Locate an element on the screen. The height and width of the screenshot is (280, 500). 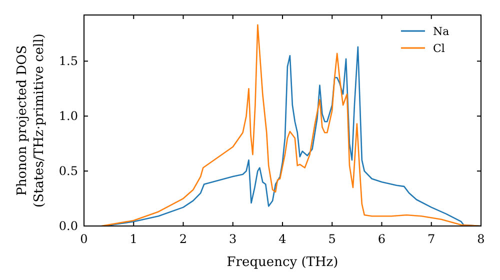
x-tick-label: 4 is located at coordinates (282, 239).